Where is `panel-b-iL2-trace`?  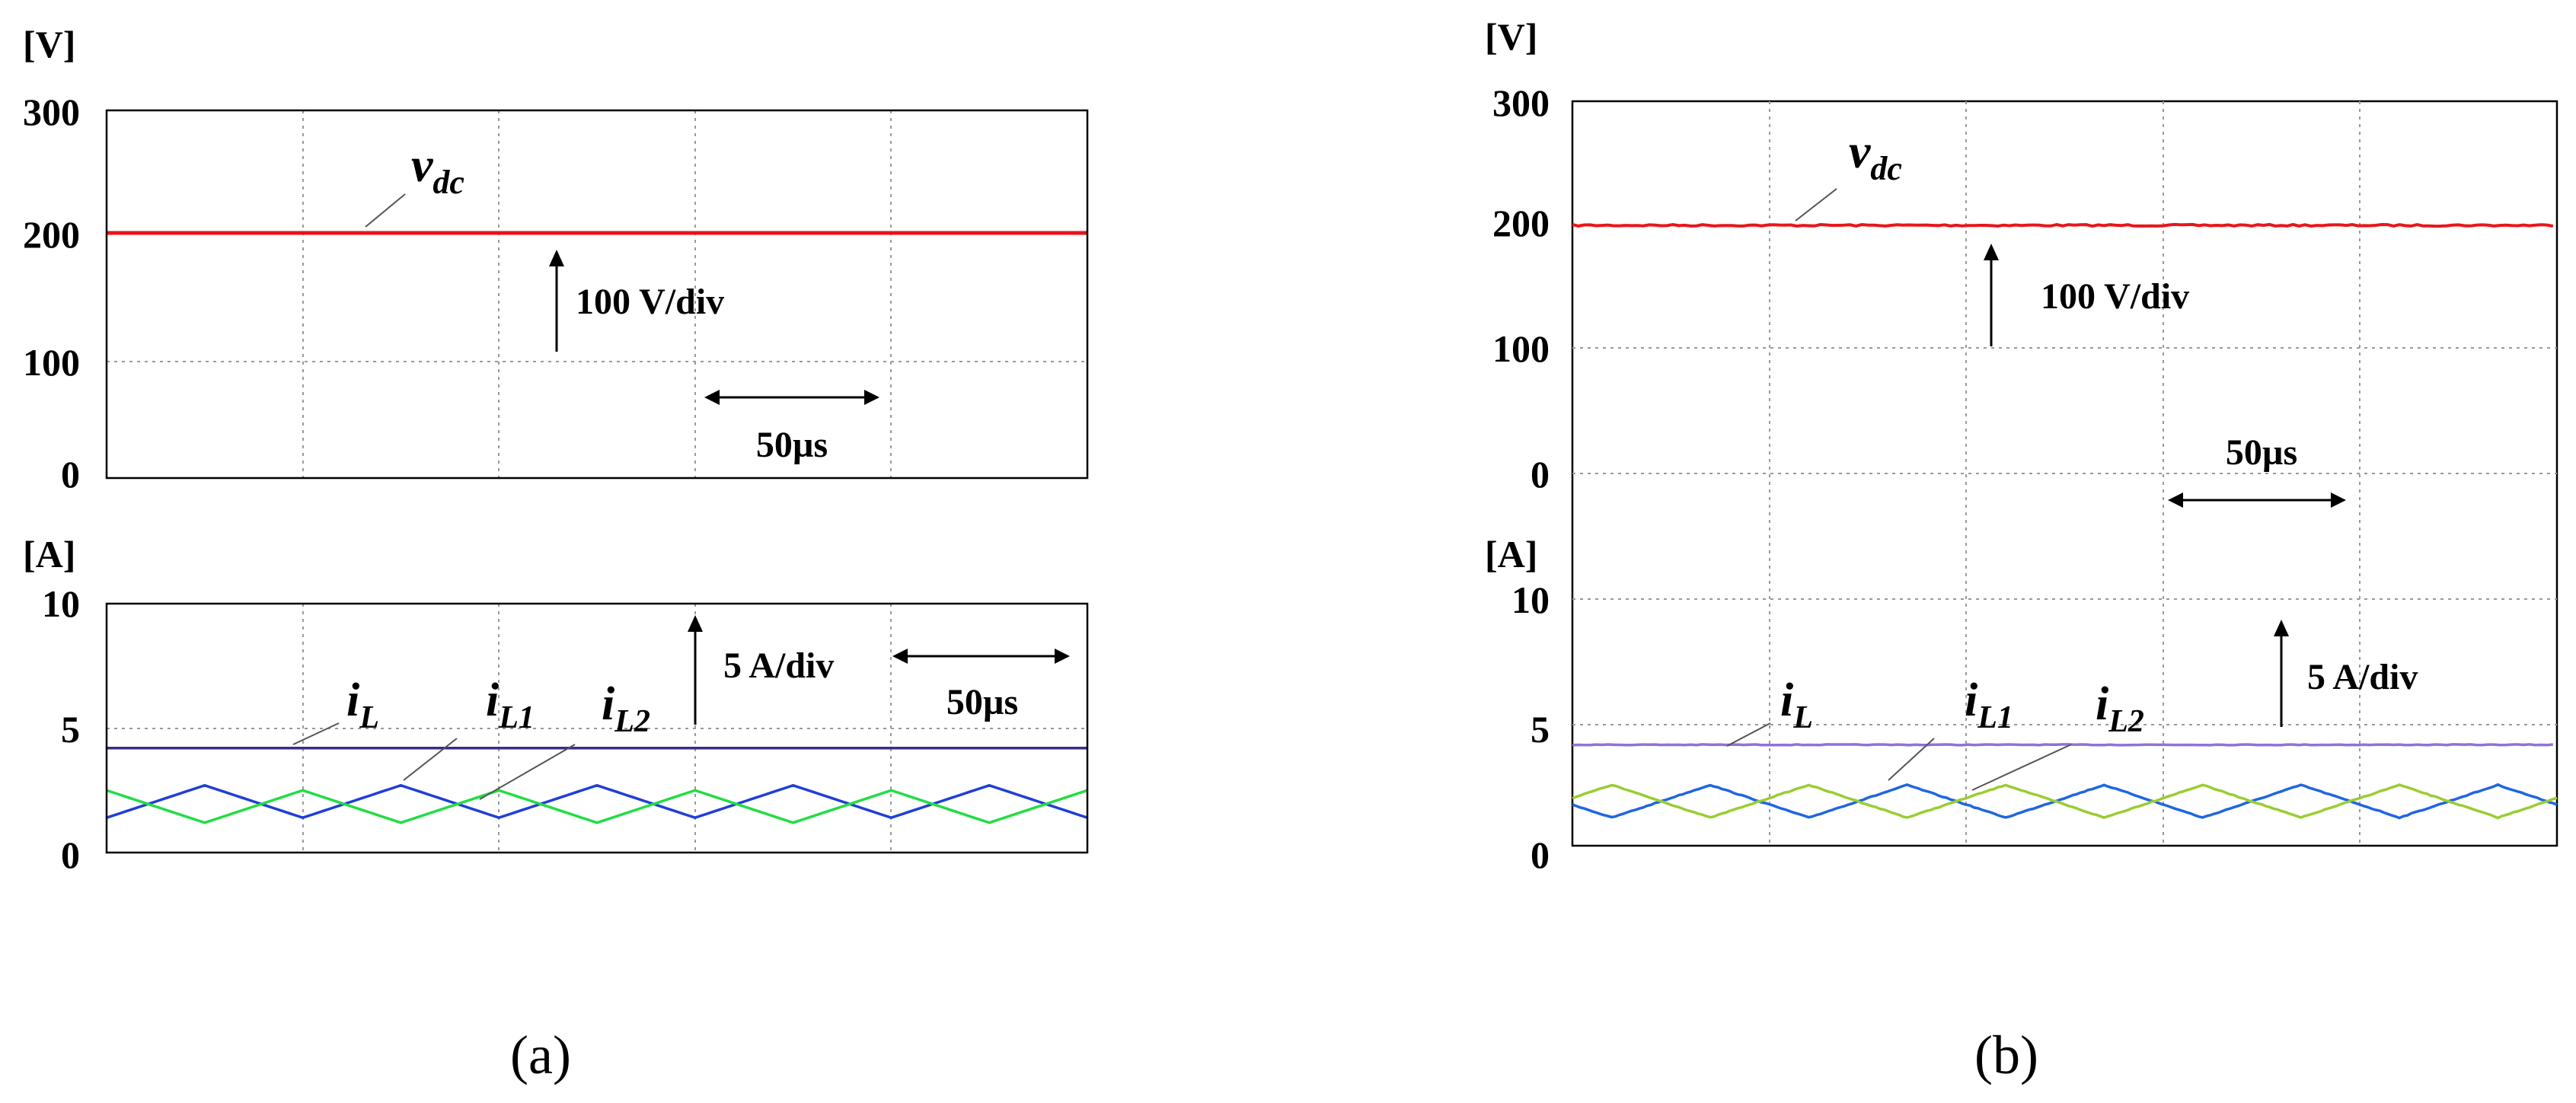
panel-b-iL2-trace is located at coordinates (2065, 801).